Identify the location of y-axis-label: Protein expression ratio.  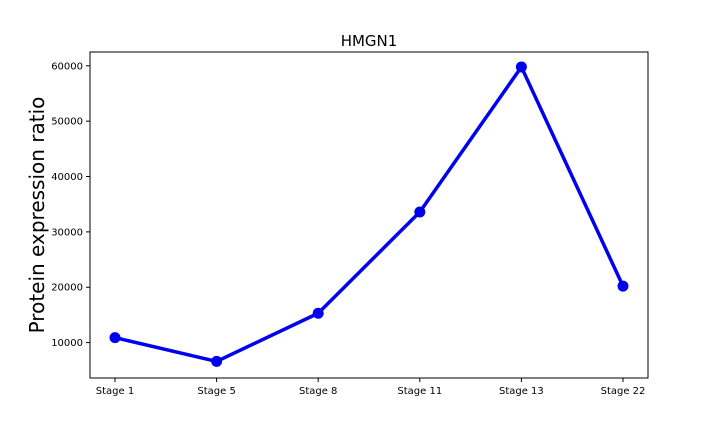
(37, 215).